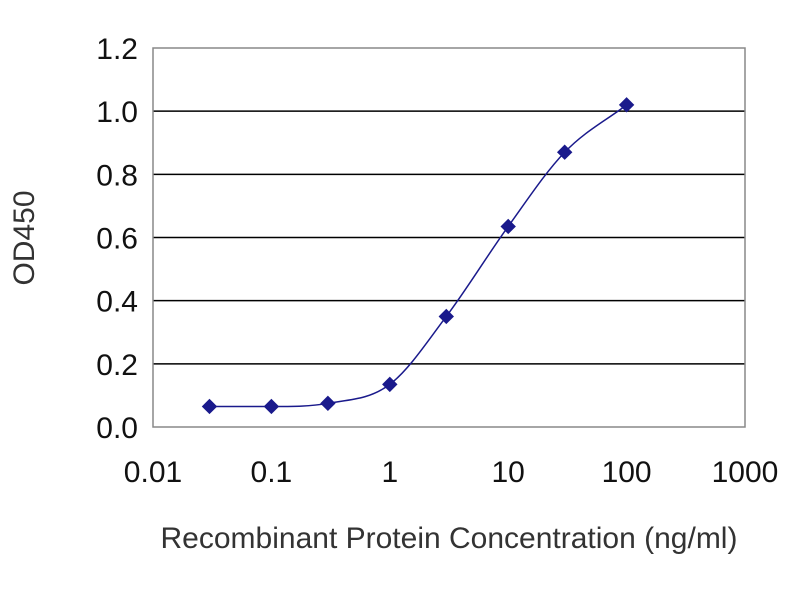 The image size is (800, 600). What do you see at coordinates (117, 302) in the screenshot?
I see `y-tick-label: 0.4` at bounding box center [117, 302].